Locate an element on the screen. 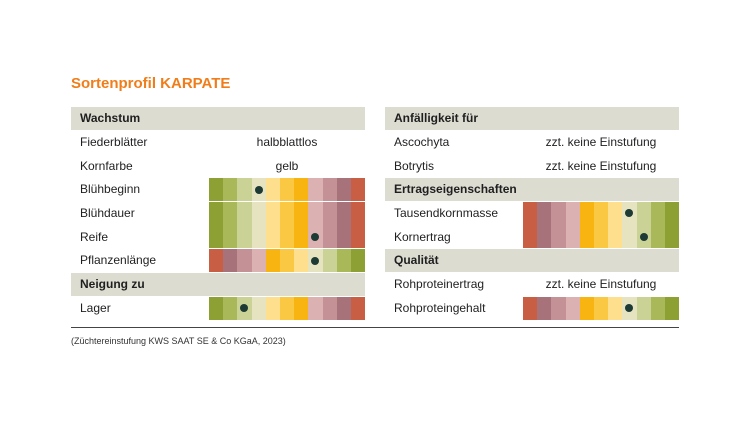 This screenshot has width=750, height=422. row-label: Blühbeginn is located at coordinates (110, 189).